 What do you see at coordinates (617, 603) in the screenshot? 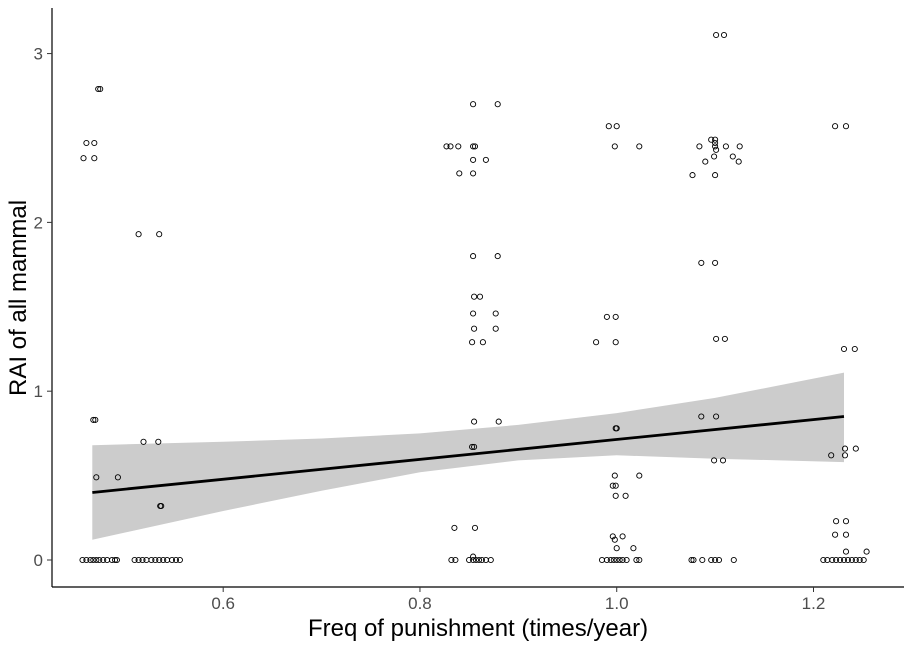
I see `x-tick-label: 1.0` at bounding box center [617, 603].